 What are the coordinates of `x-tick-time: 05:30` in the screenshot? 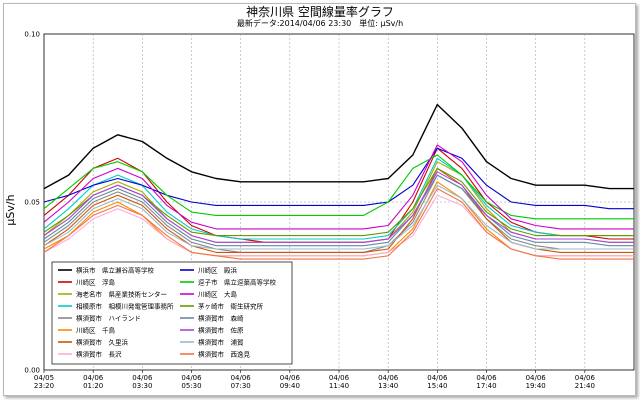 It's located at (191, 386).